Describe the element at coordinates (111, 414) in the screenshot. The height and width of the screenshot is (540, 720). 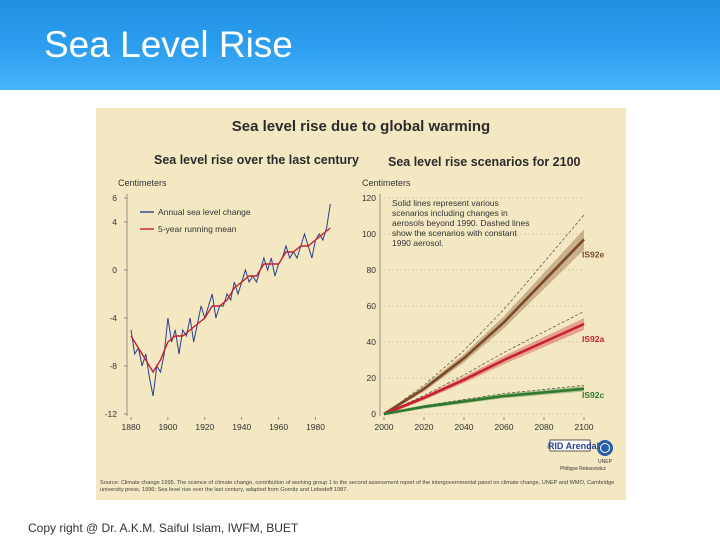
I see `left-y-tick-label: -12` at that location.